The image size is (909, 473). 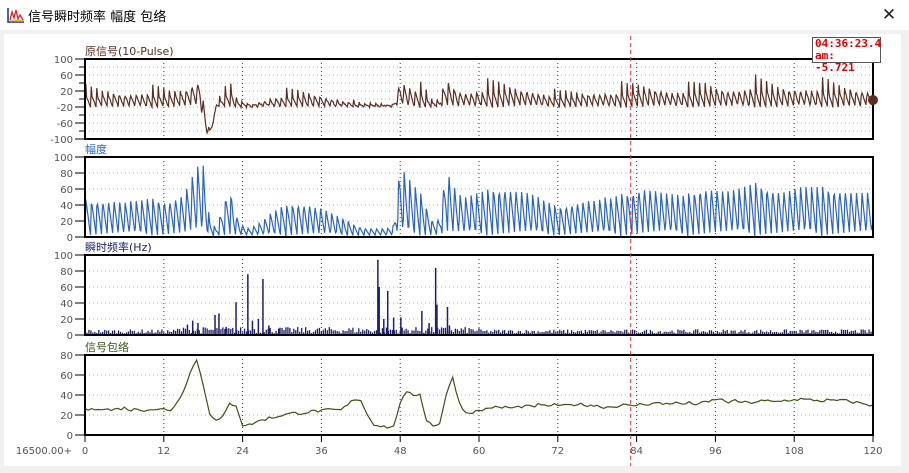 I want to click on x-tick-label: 24, so click(x=242, y=451).